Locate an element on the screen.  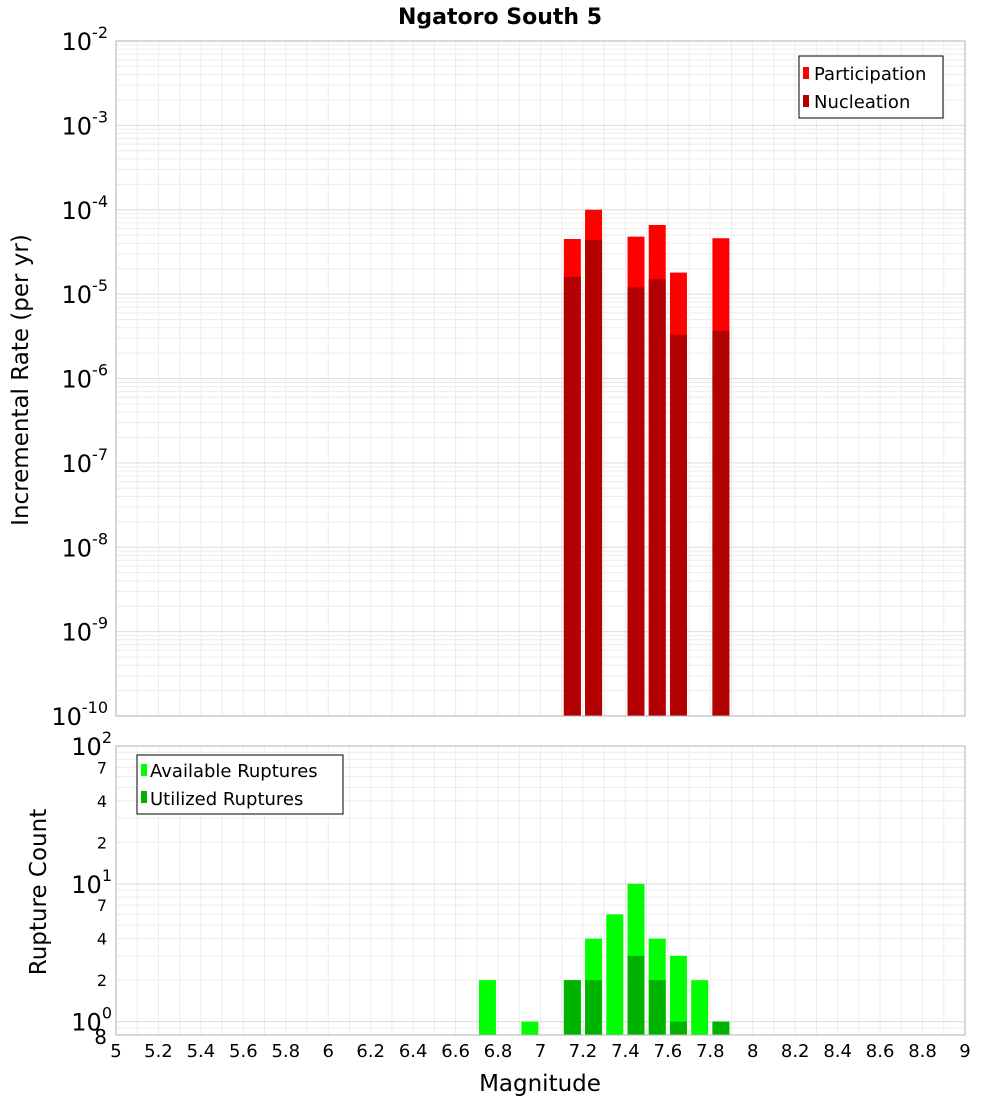
legend-label-available: Available Ruptures is located at coordinates (234, 771).